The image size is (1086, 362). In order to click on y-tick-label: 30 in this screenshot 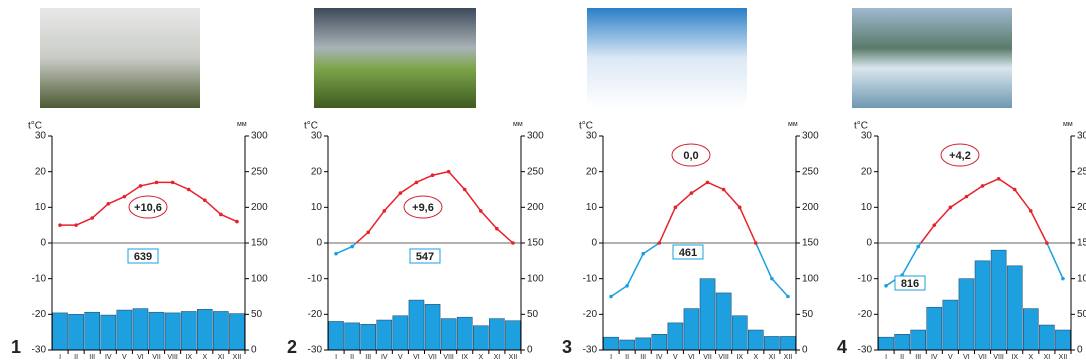, I will do `click(317, 136)`.